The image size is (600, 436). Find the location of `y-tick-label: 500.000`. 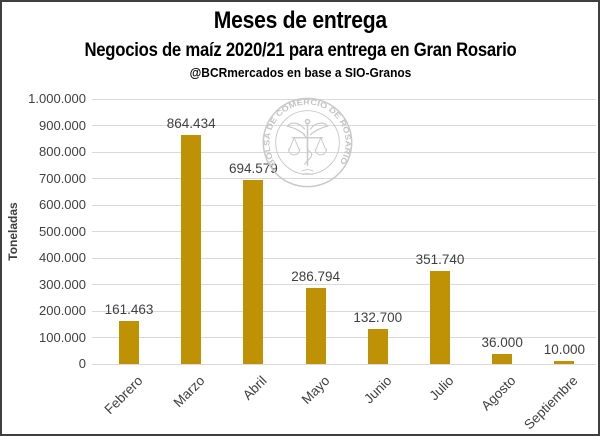

y-tick-label: 500.000 is located at coordinates (62, 231).